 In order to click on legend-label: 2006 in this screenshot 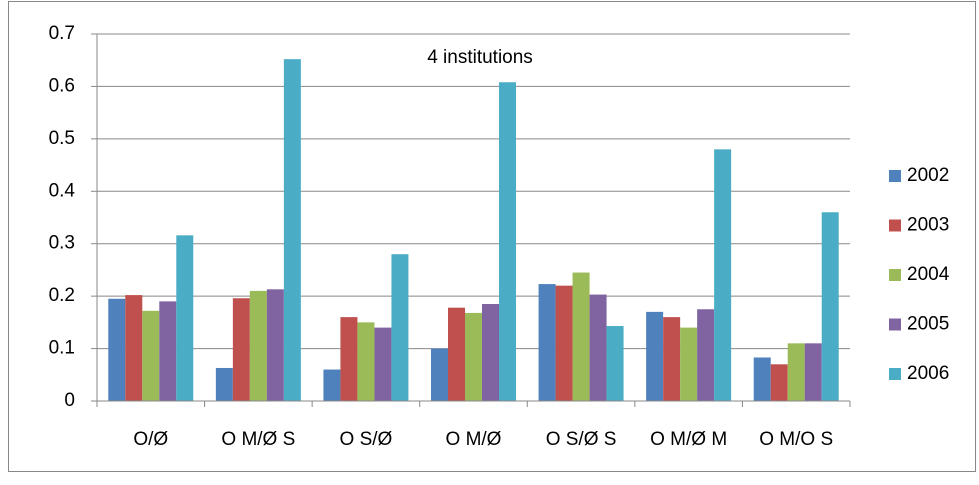, I will do `click(928, 373)`.